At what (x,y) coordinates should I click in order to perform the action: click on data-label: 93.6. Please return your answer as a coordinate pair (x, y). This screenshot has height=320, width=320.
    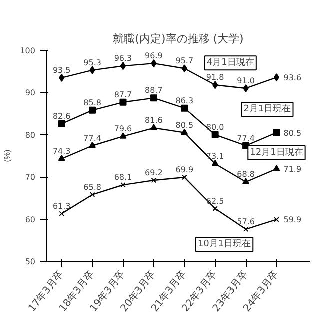
    Looking at the image, I should click on (293, 78).